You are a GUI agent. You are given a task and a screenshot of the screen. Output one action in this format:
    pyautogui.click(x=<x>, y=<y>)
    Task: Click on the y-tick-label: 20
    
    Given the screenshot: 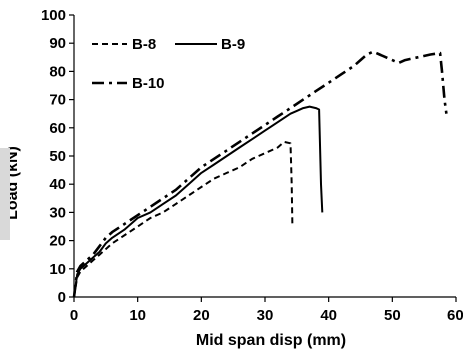 What is the action you would take?
    pyautogui.click(x=57, y=241)
    